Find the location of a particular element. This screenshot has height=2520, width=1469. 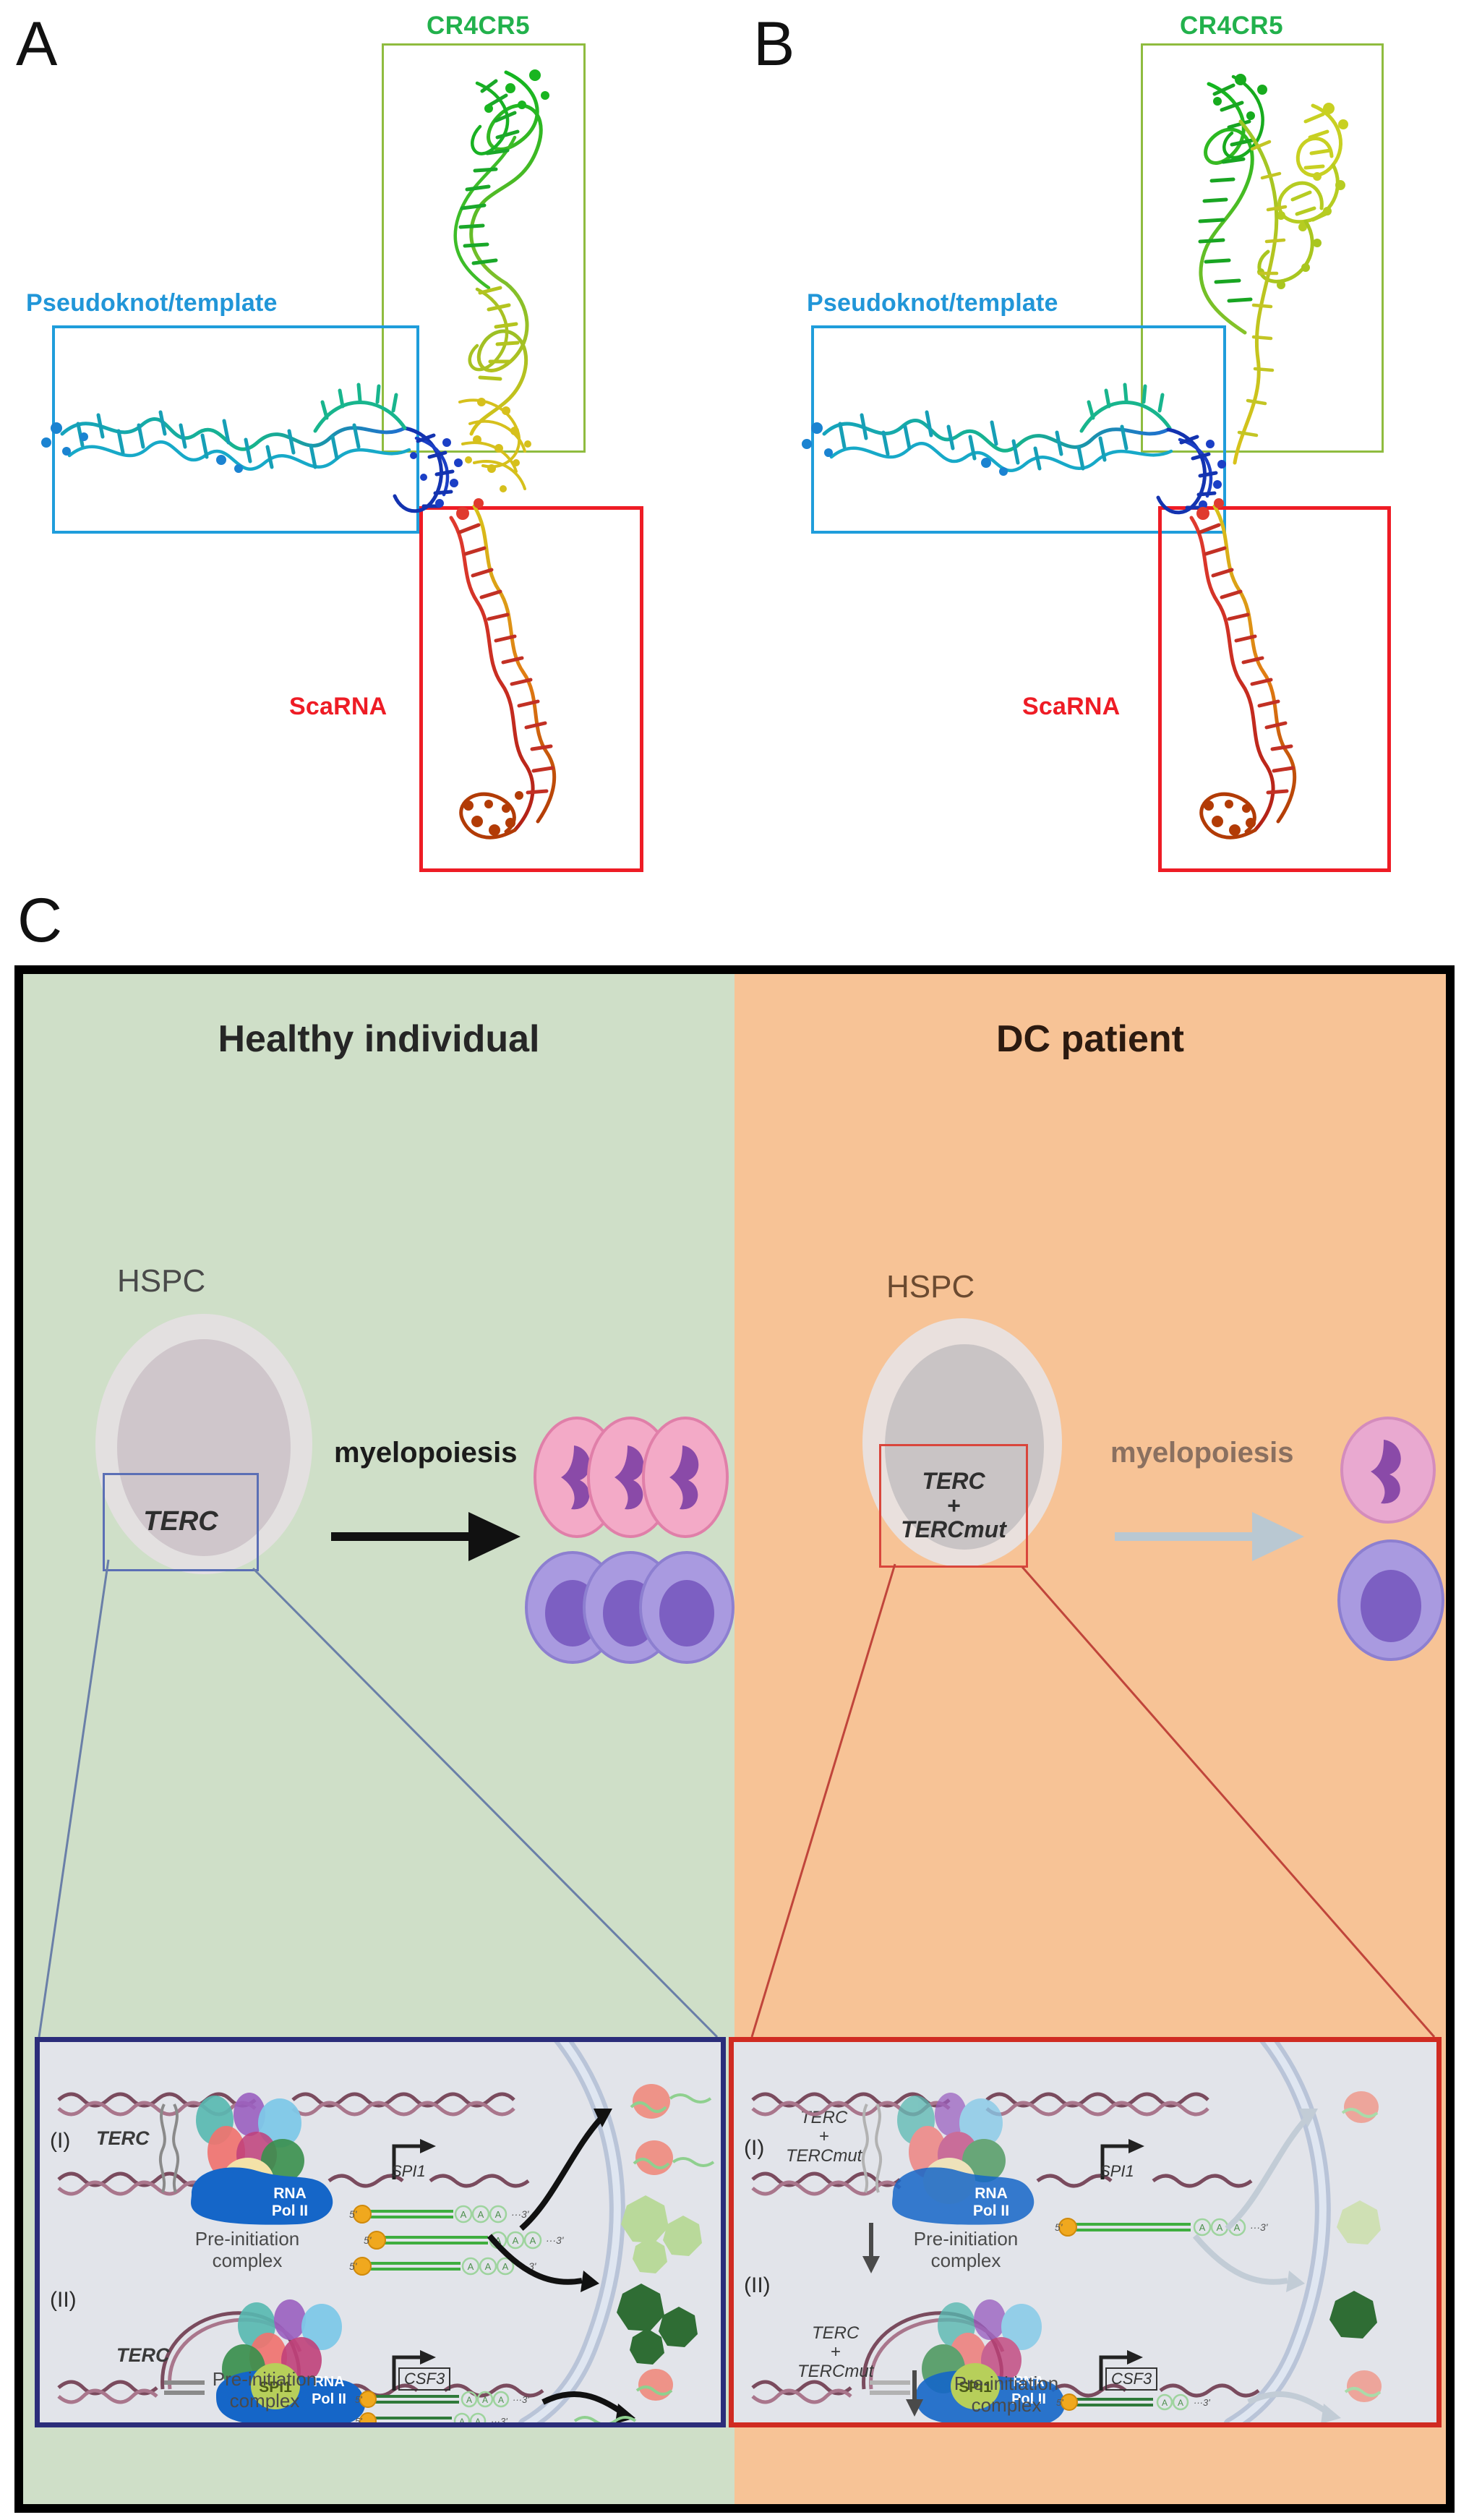

healthy-callout-lines is located at coordinates (379, 1799).